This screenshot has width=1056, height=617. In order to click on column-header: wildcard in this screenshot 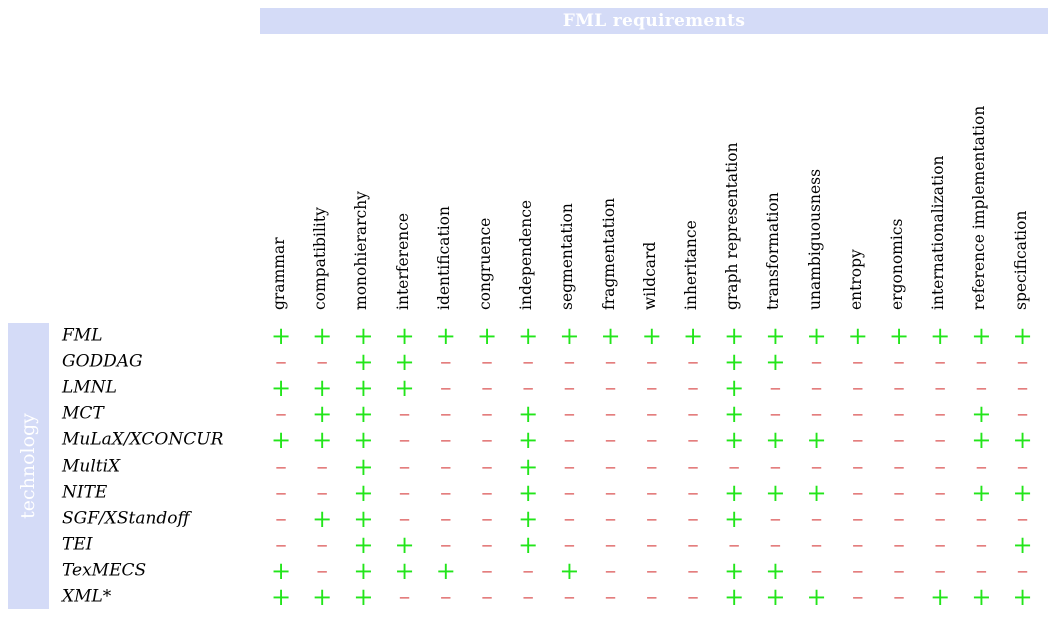, I will do `click(649, 275)`.